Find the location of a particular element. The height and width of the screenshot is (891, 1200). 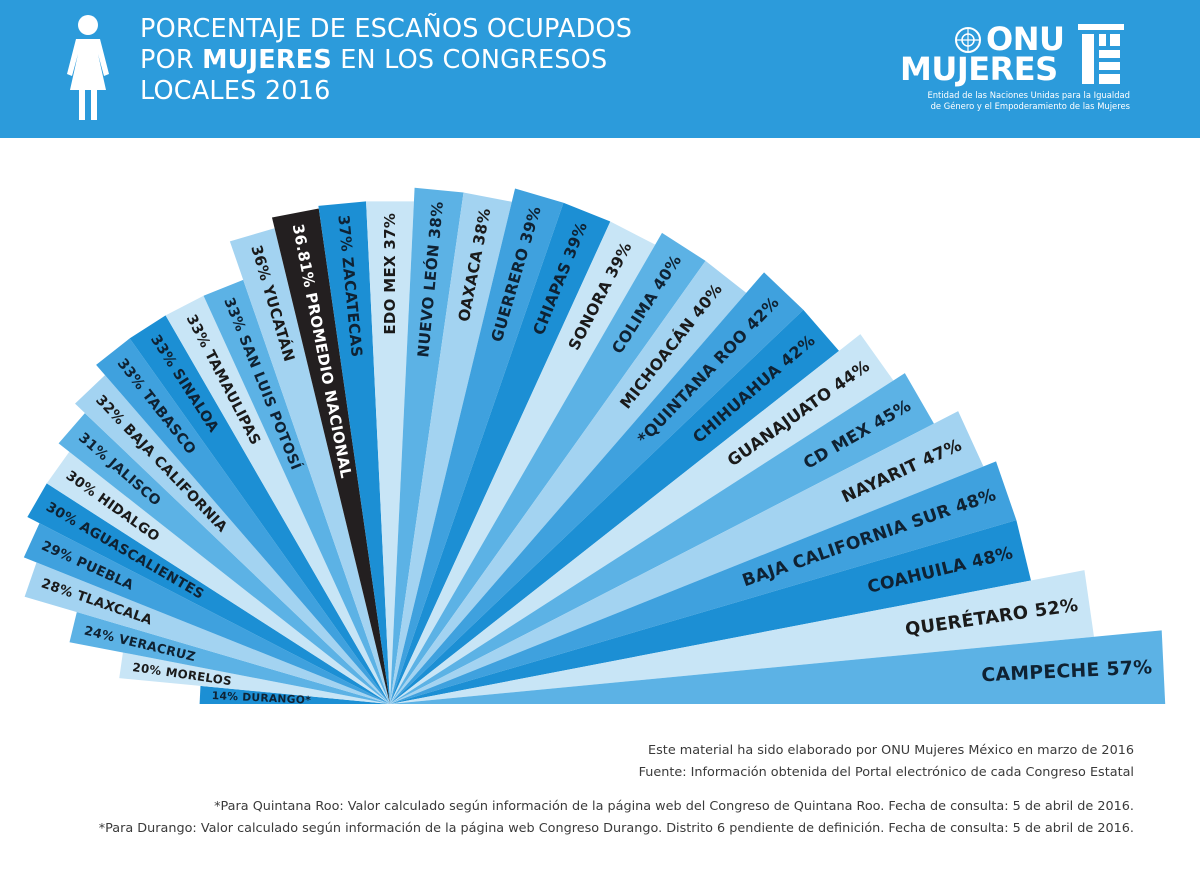

onu-mujeres-mark-icon is located at coordinates (1101, 54).